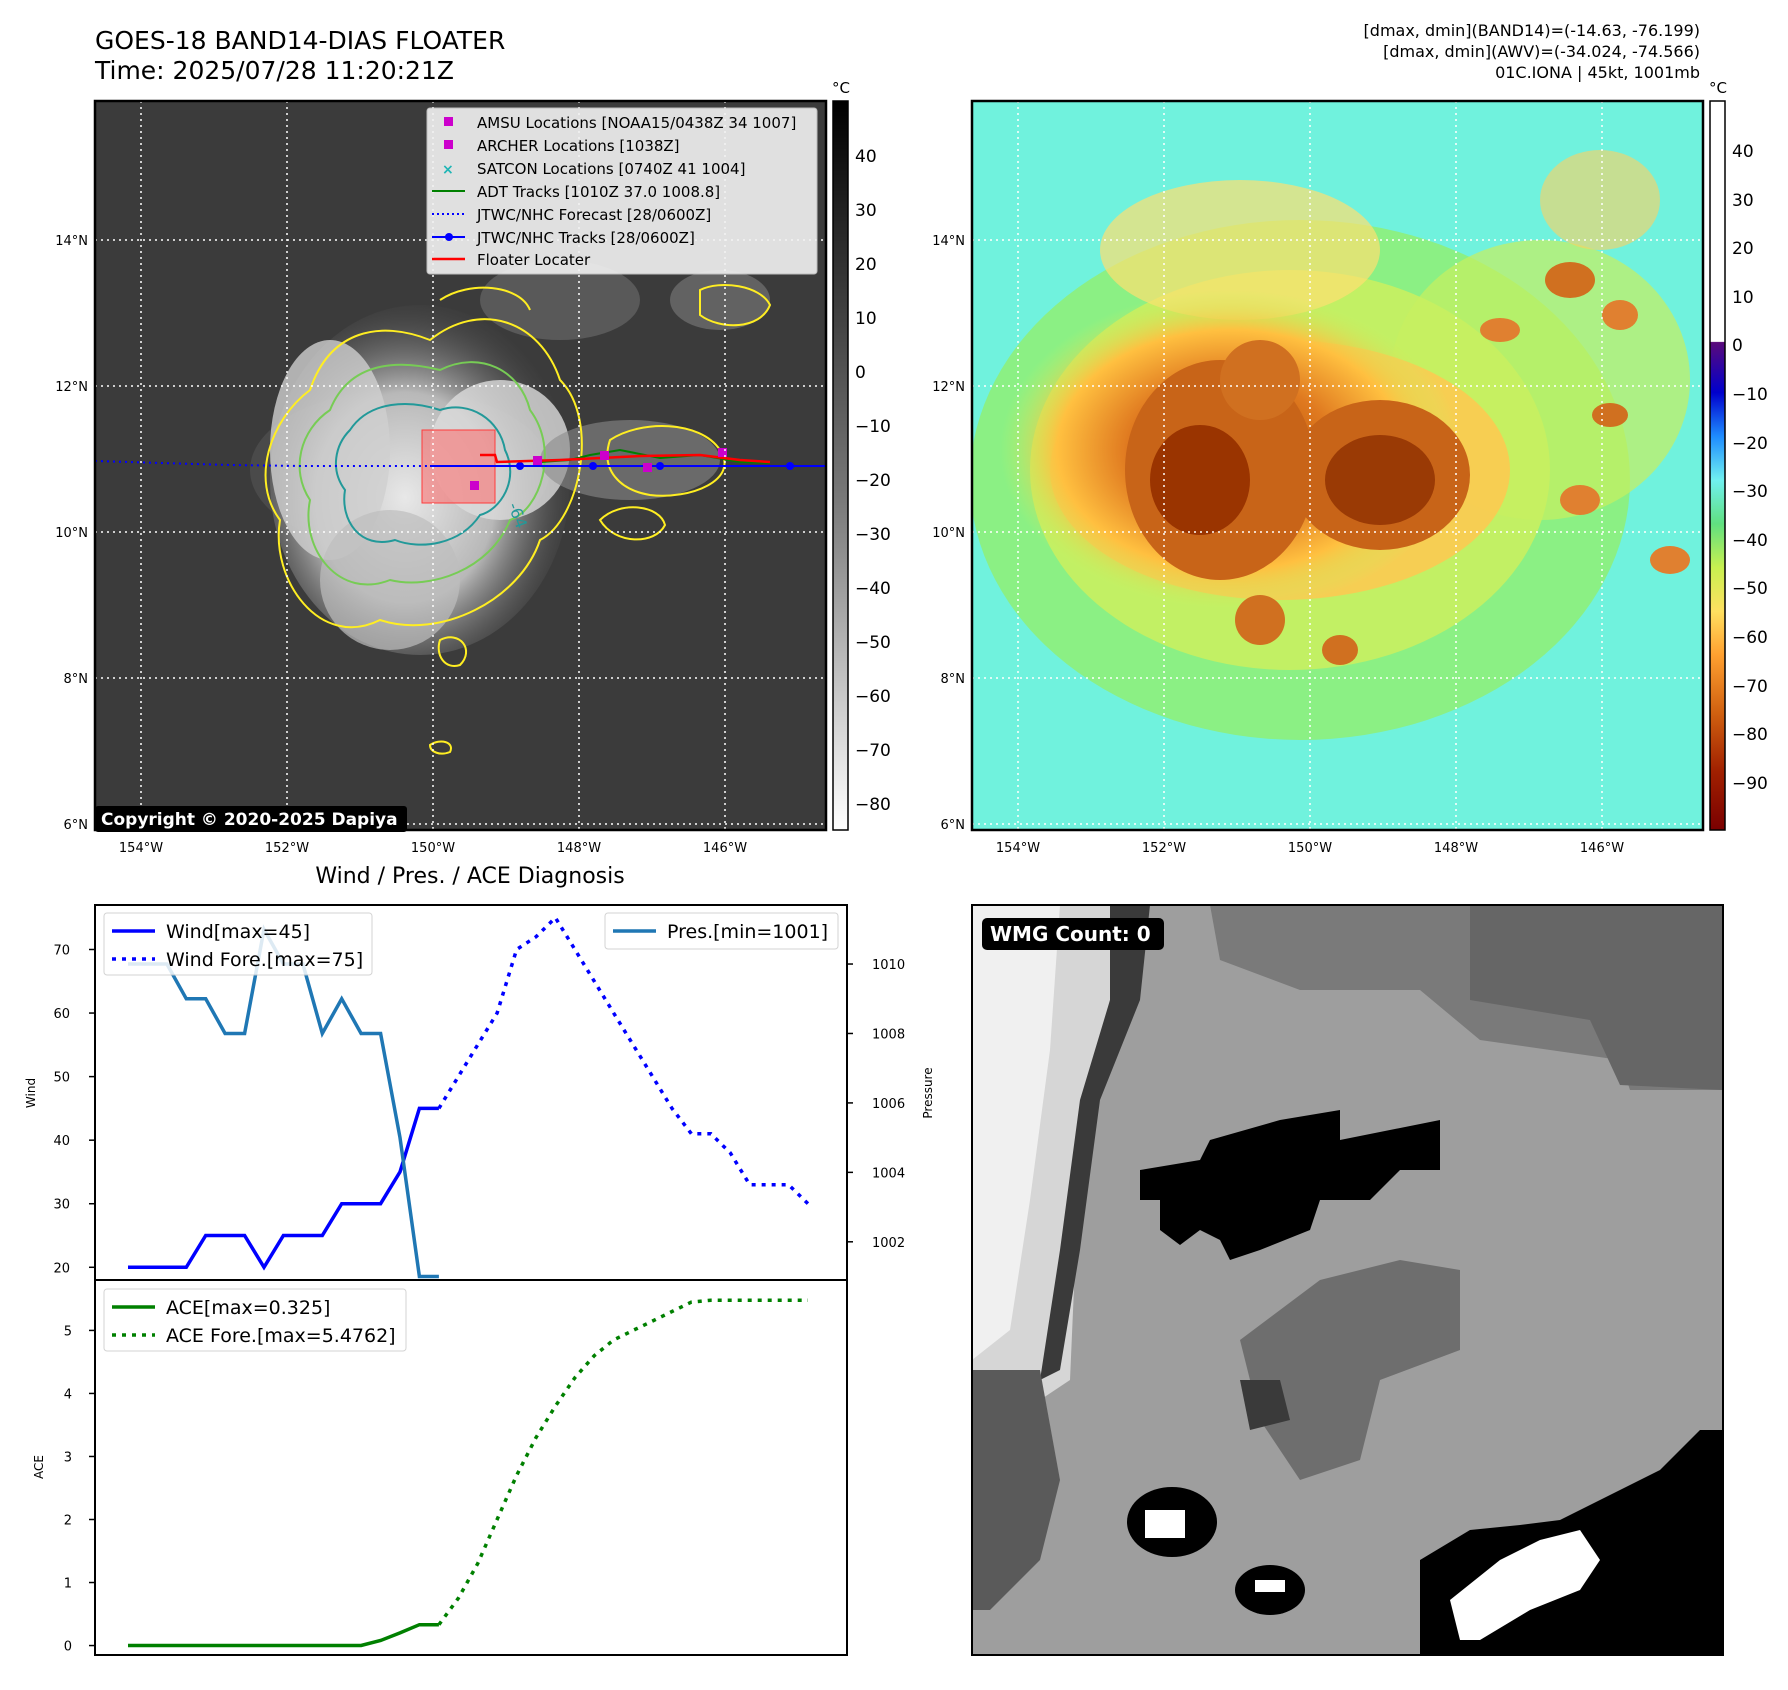 This screenshot has height=1690, width=1788. What do you see at coordinates (1456, 848) in the screenshot?
I see `map2-lon-label: 148°W` at bounding box center [1456, 848].